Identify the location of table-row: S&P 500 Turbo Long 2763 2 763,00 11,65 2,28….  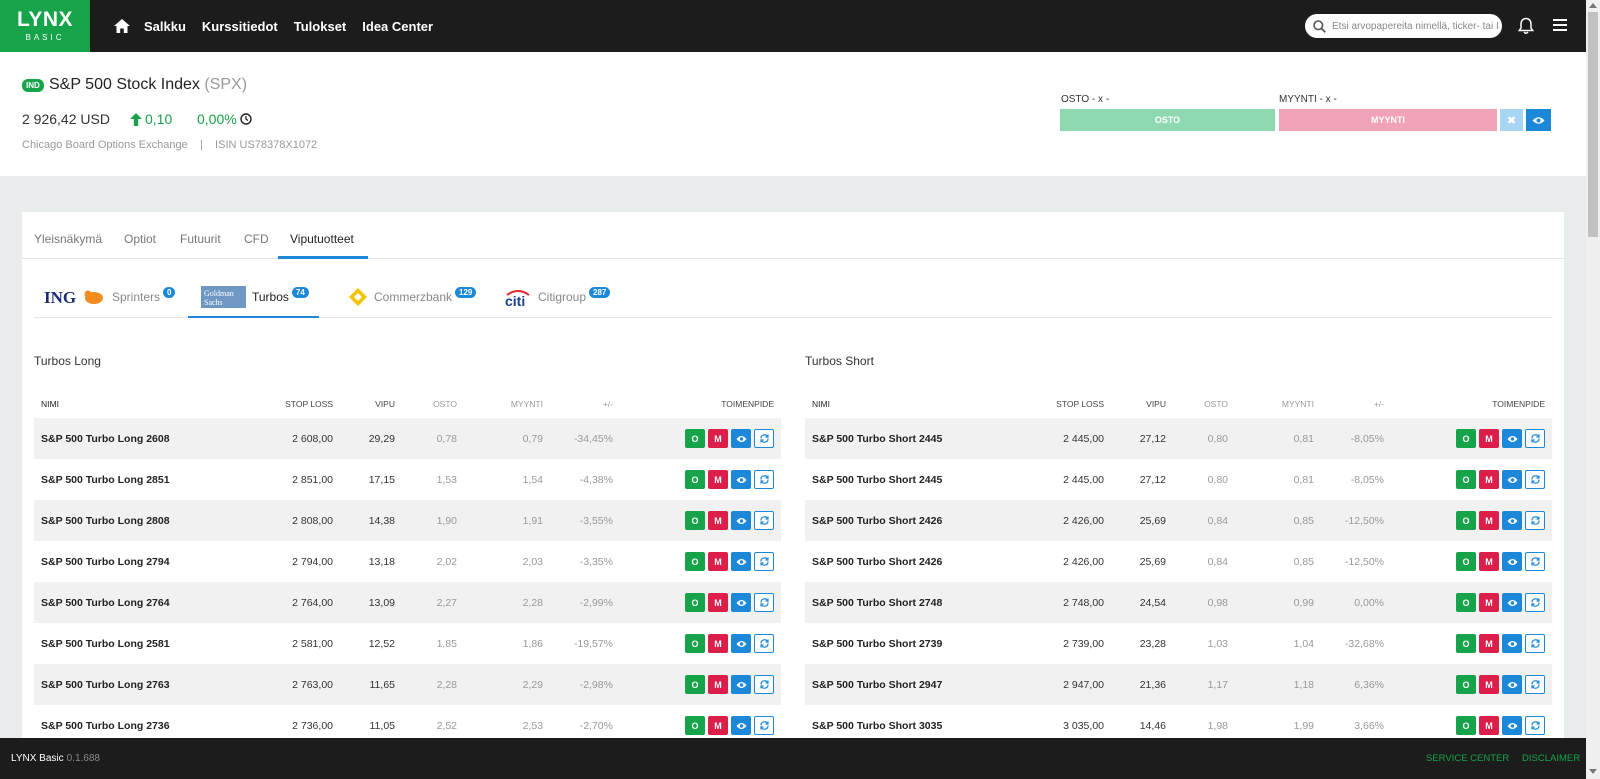
(407, 684).